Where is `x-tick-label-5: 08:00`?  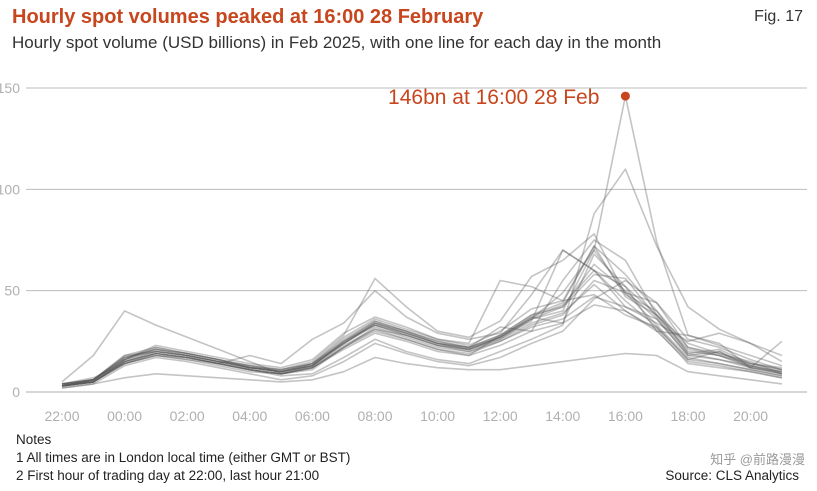
x-tick-label-5: 08:00 is located at coordinates (374, 416).